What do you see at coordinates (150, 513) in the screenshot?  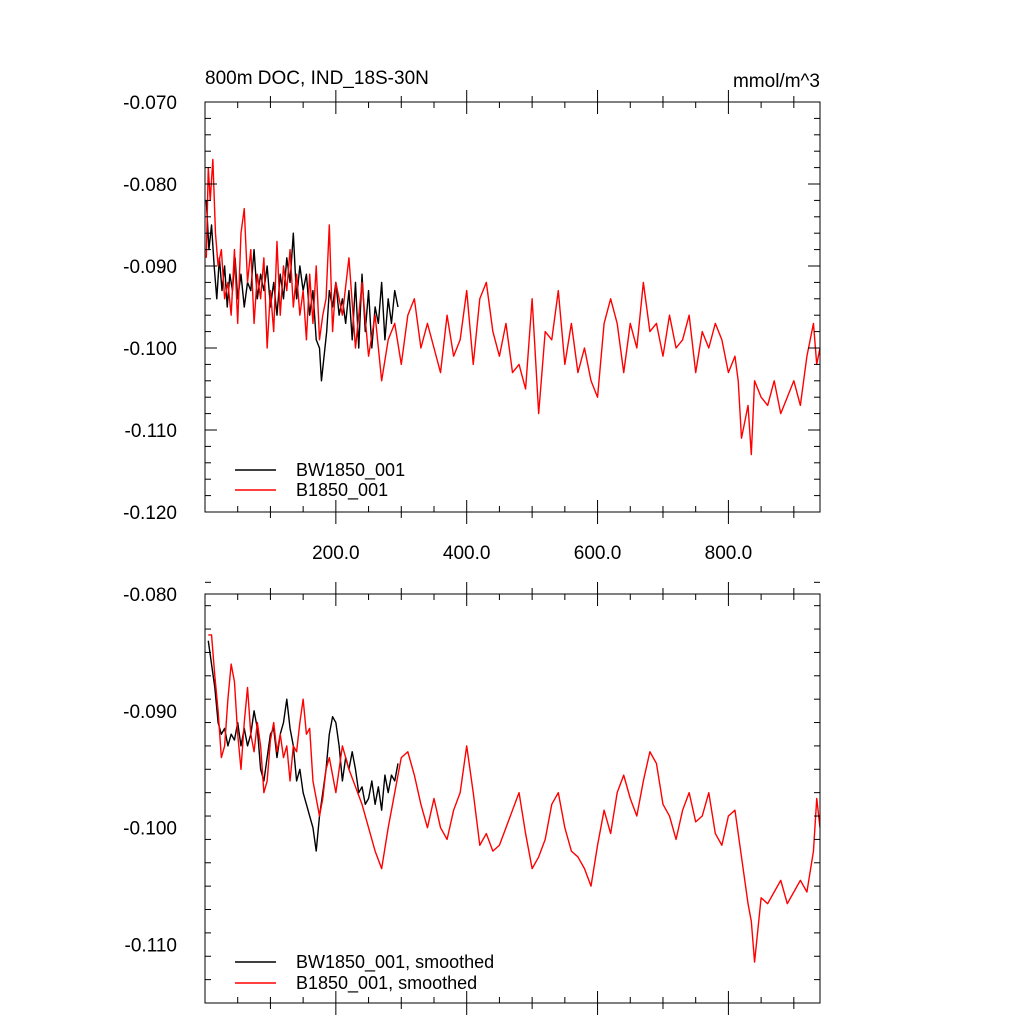 I see `y-tick-label: -0.120` at bounding box center [150, 513].